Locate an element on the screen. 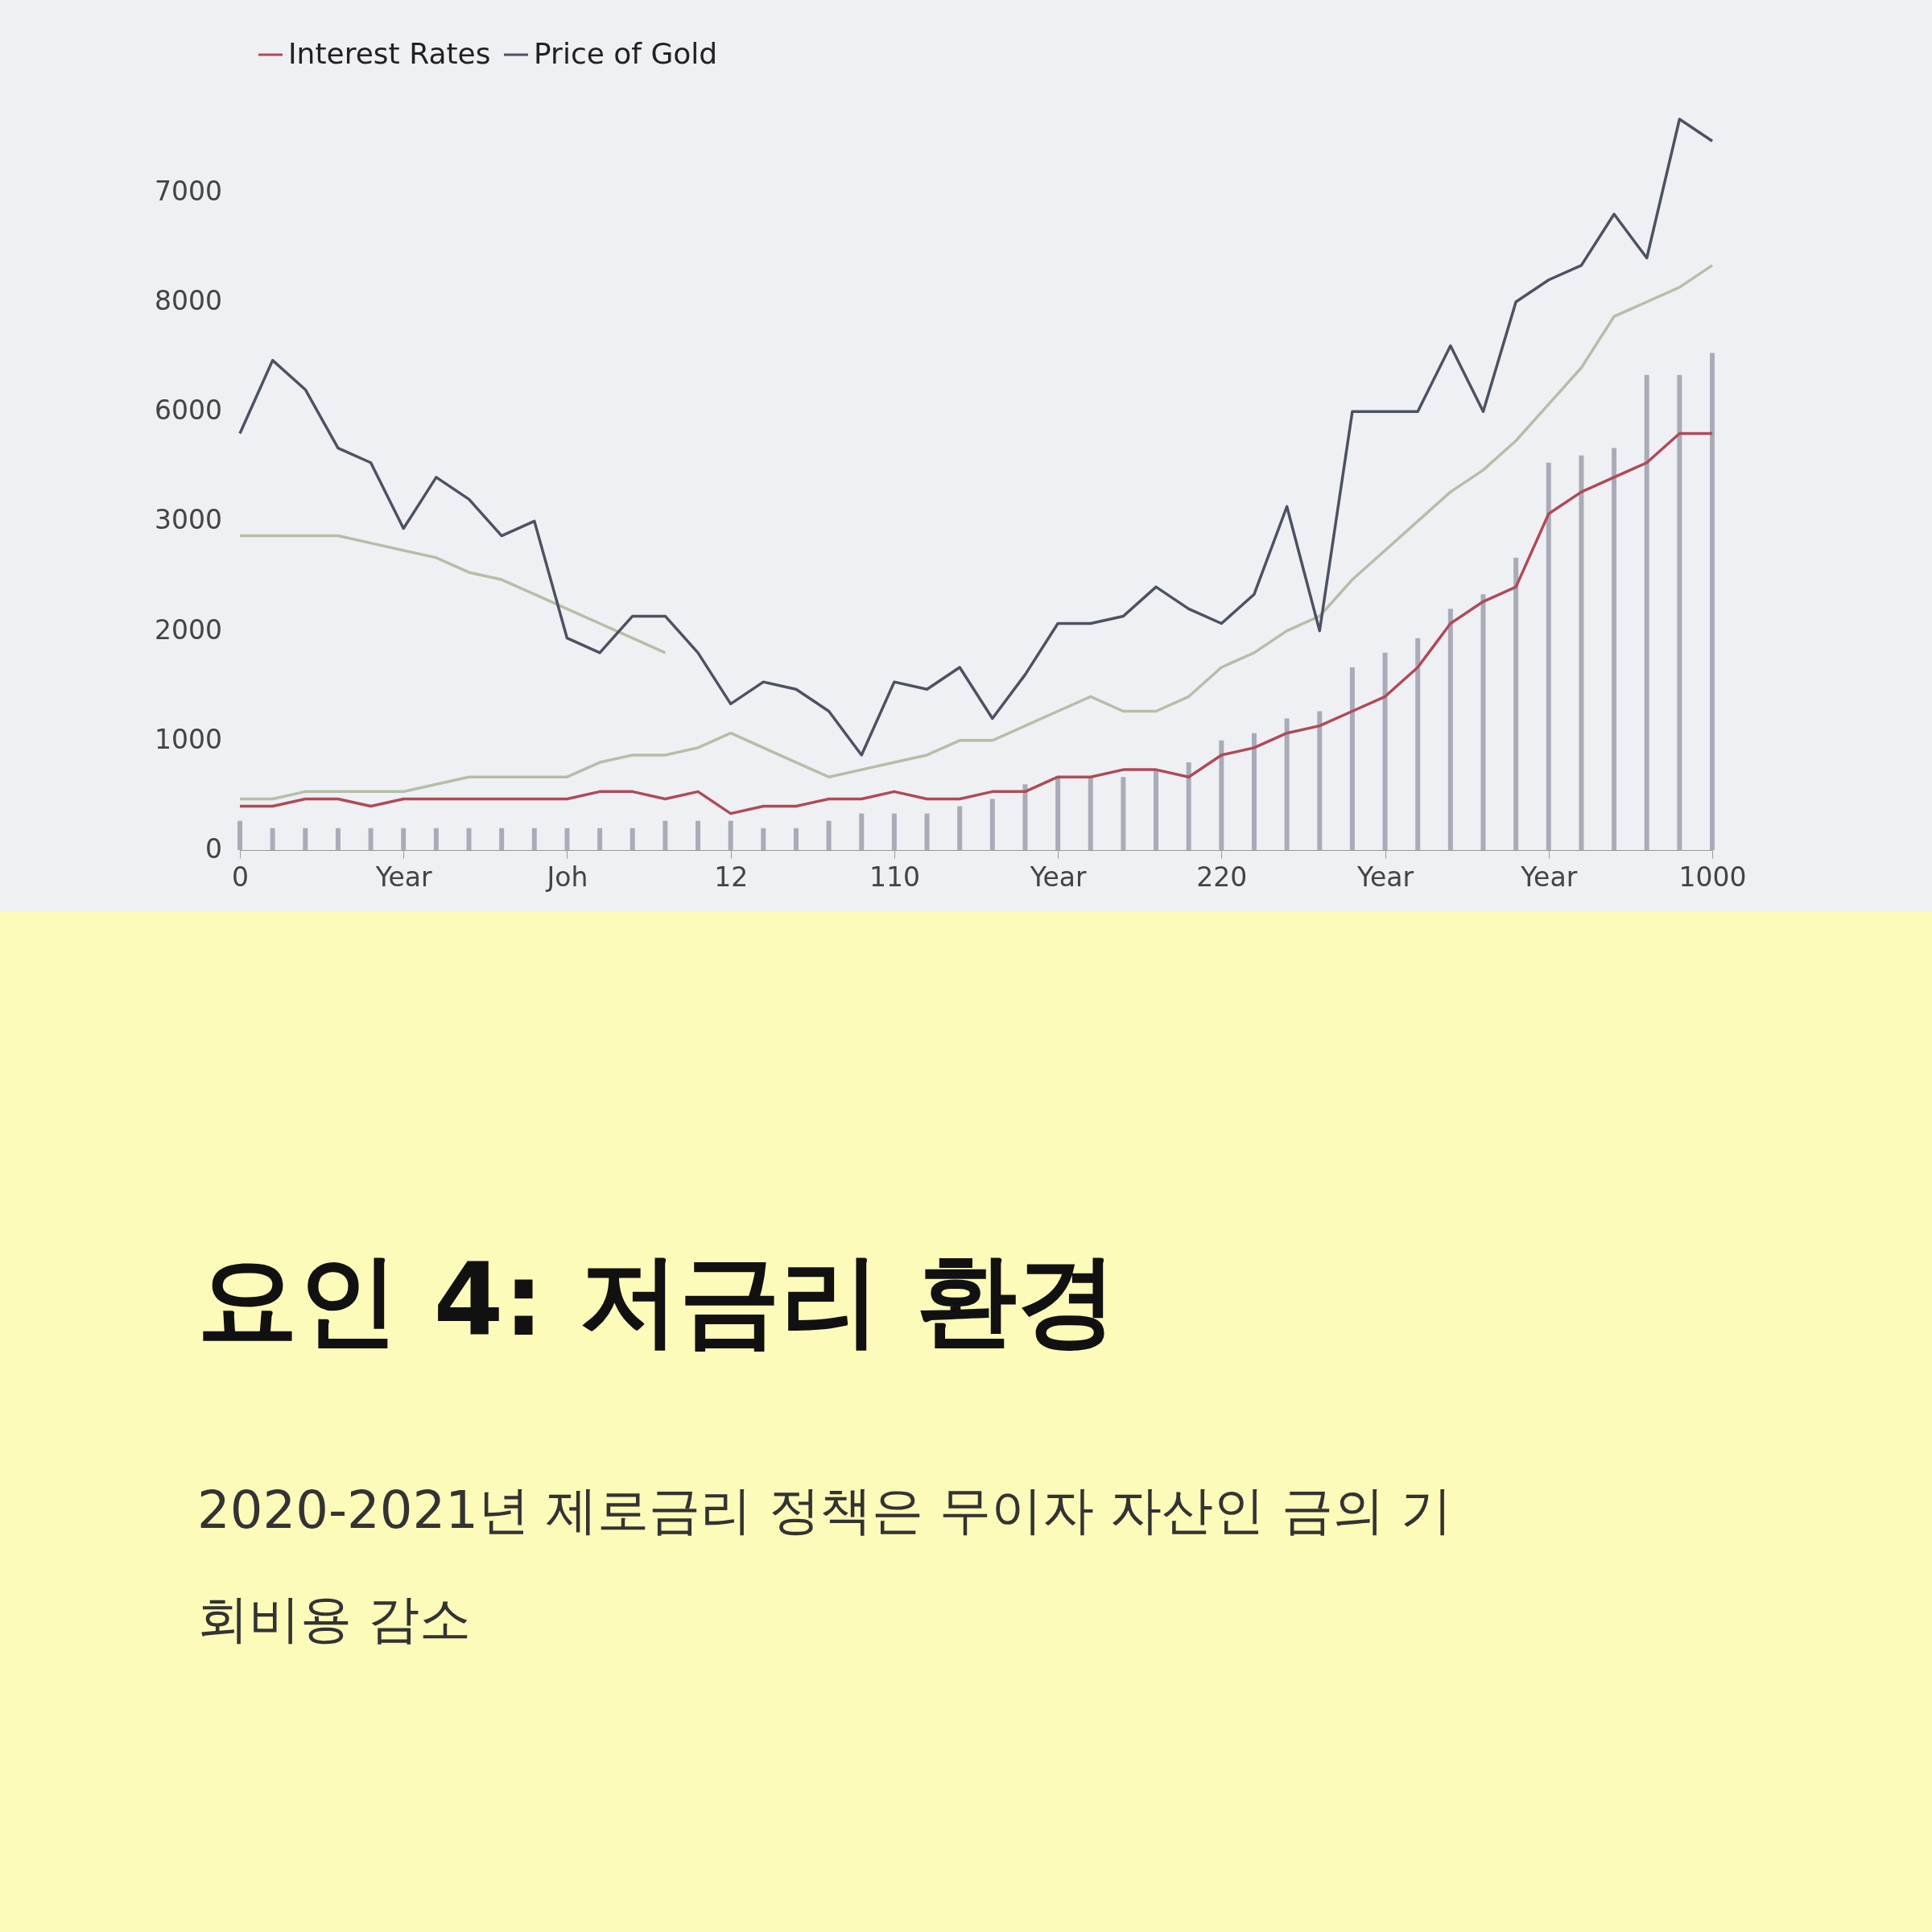 The width and height of the screenshot is (1932, 1932). text: 7000 is located at coordinates (188, 191).